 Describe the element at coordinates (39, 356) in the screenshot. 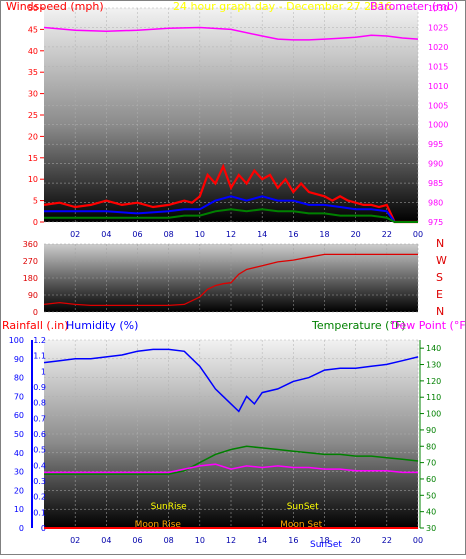

I see `rain-tick-label: 1.1` at that location.